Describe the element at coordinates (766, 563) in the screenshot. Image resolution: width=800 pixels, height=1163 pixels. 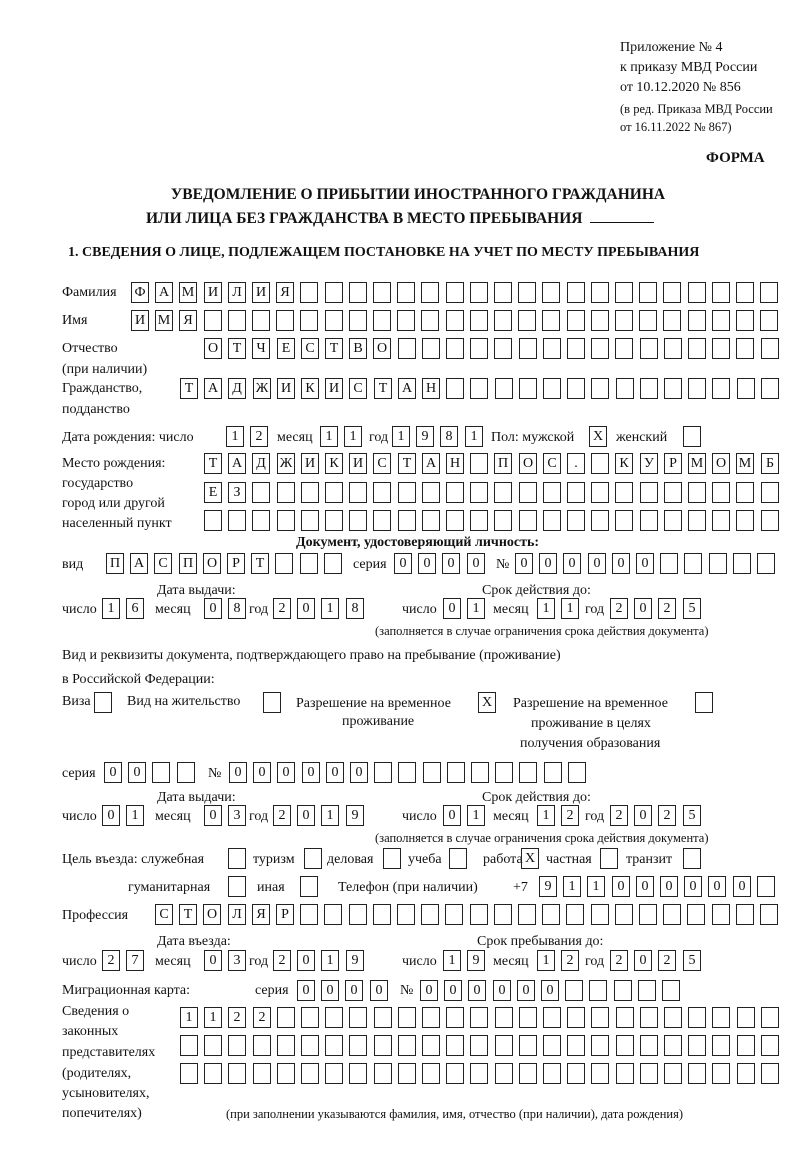
I see `char-box-id-number` at that location.